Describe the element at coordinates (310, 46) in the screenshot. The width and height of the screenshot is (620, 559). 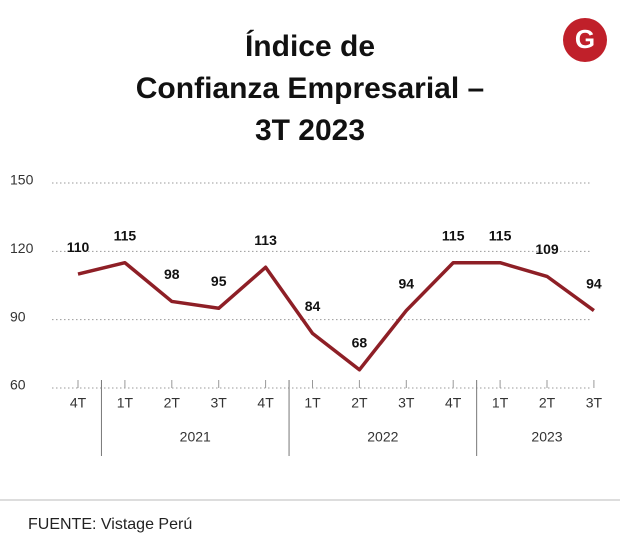
I see `chart-title-line: Índice de` at that location.